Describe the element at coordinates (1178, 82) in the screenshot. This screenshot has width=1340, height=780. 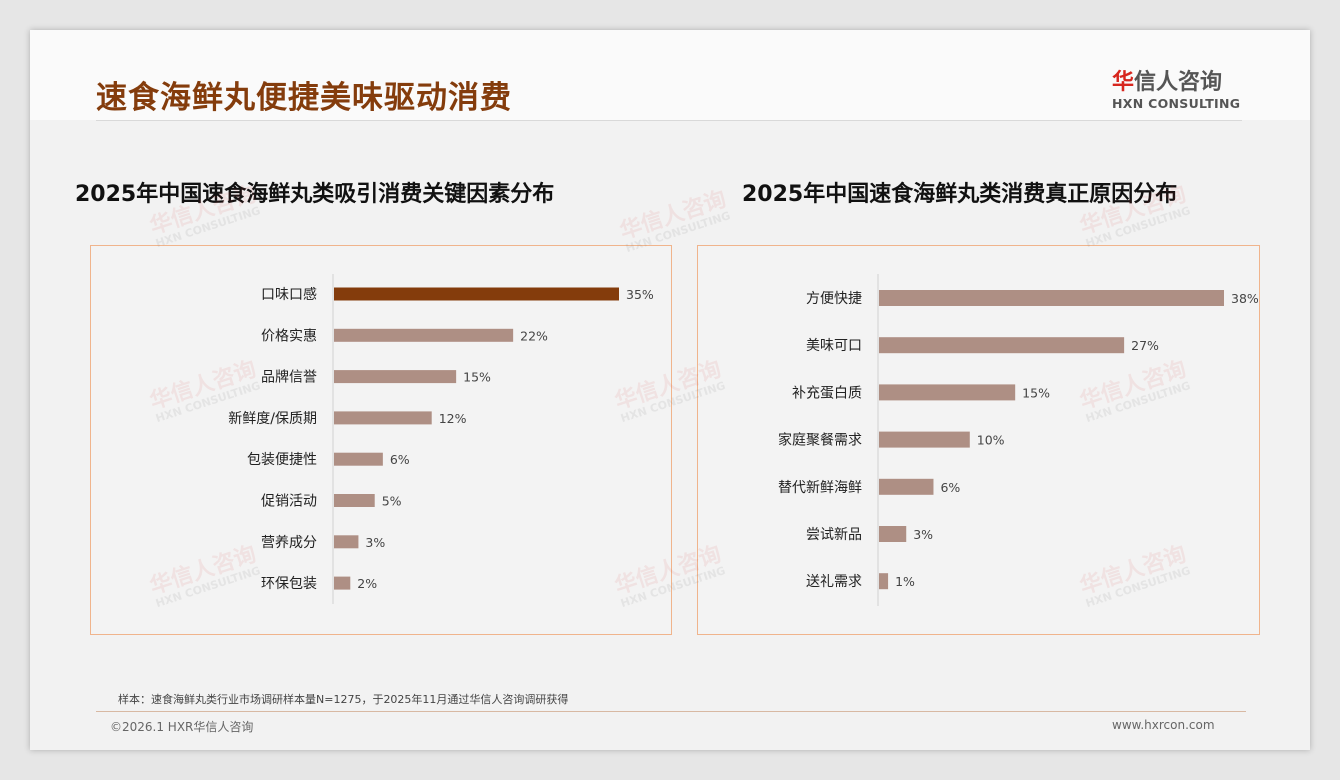
I see `logo-cn: 信人咨询` at that location.